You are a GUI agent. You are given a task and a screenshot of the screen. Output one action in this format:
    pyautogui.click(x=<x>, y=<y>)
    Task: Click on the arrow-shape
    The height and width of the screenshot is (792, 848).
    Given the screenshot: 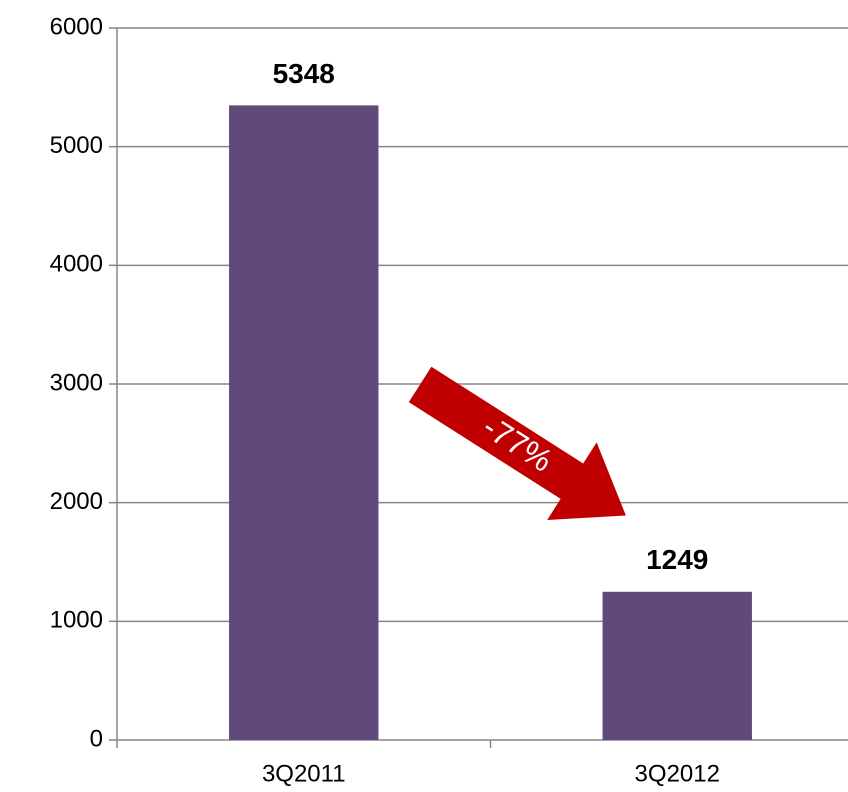 What is the action you would take?
    pyautogui.click(x=517, y=443)
    